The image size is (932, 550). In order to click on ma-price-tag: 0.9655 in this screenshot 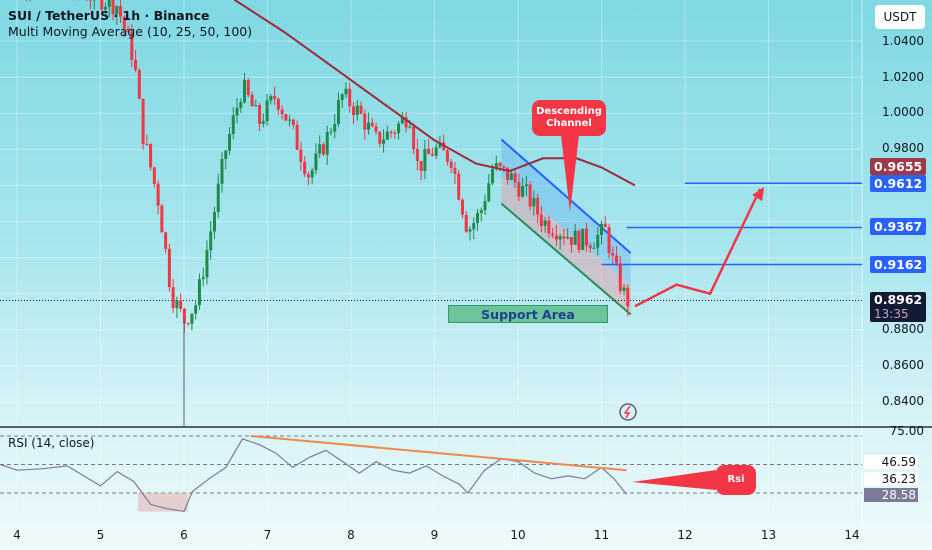, I will do `click(898, 166)`.